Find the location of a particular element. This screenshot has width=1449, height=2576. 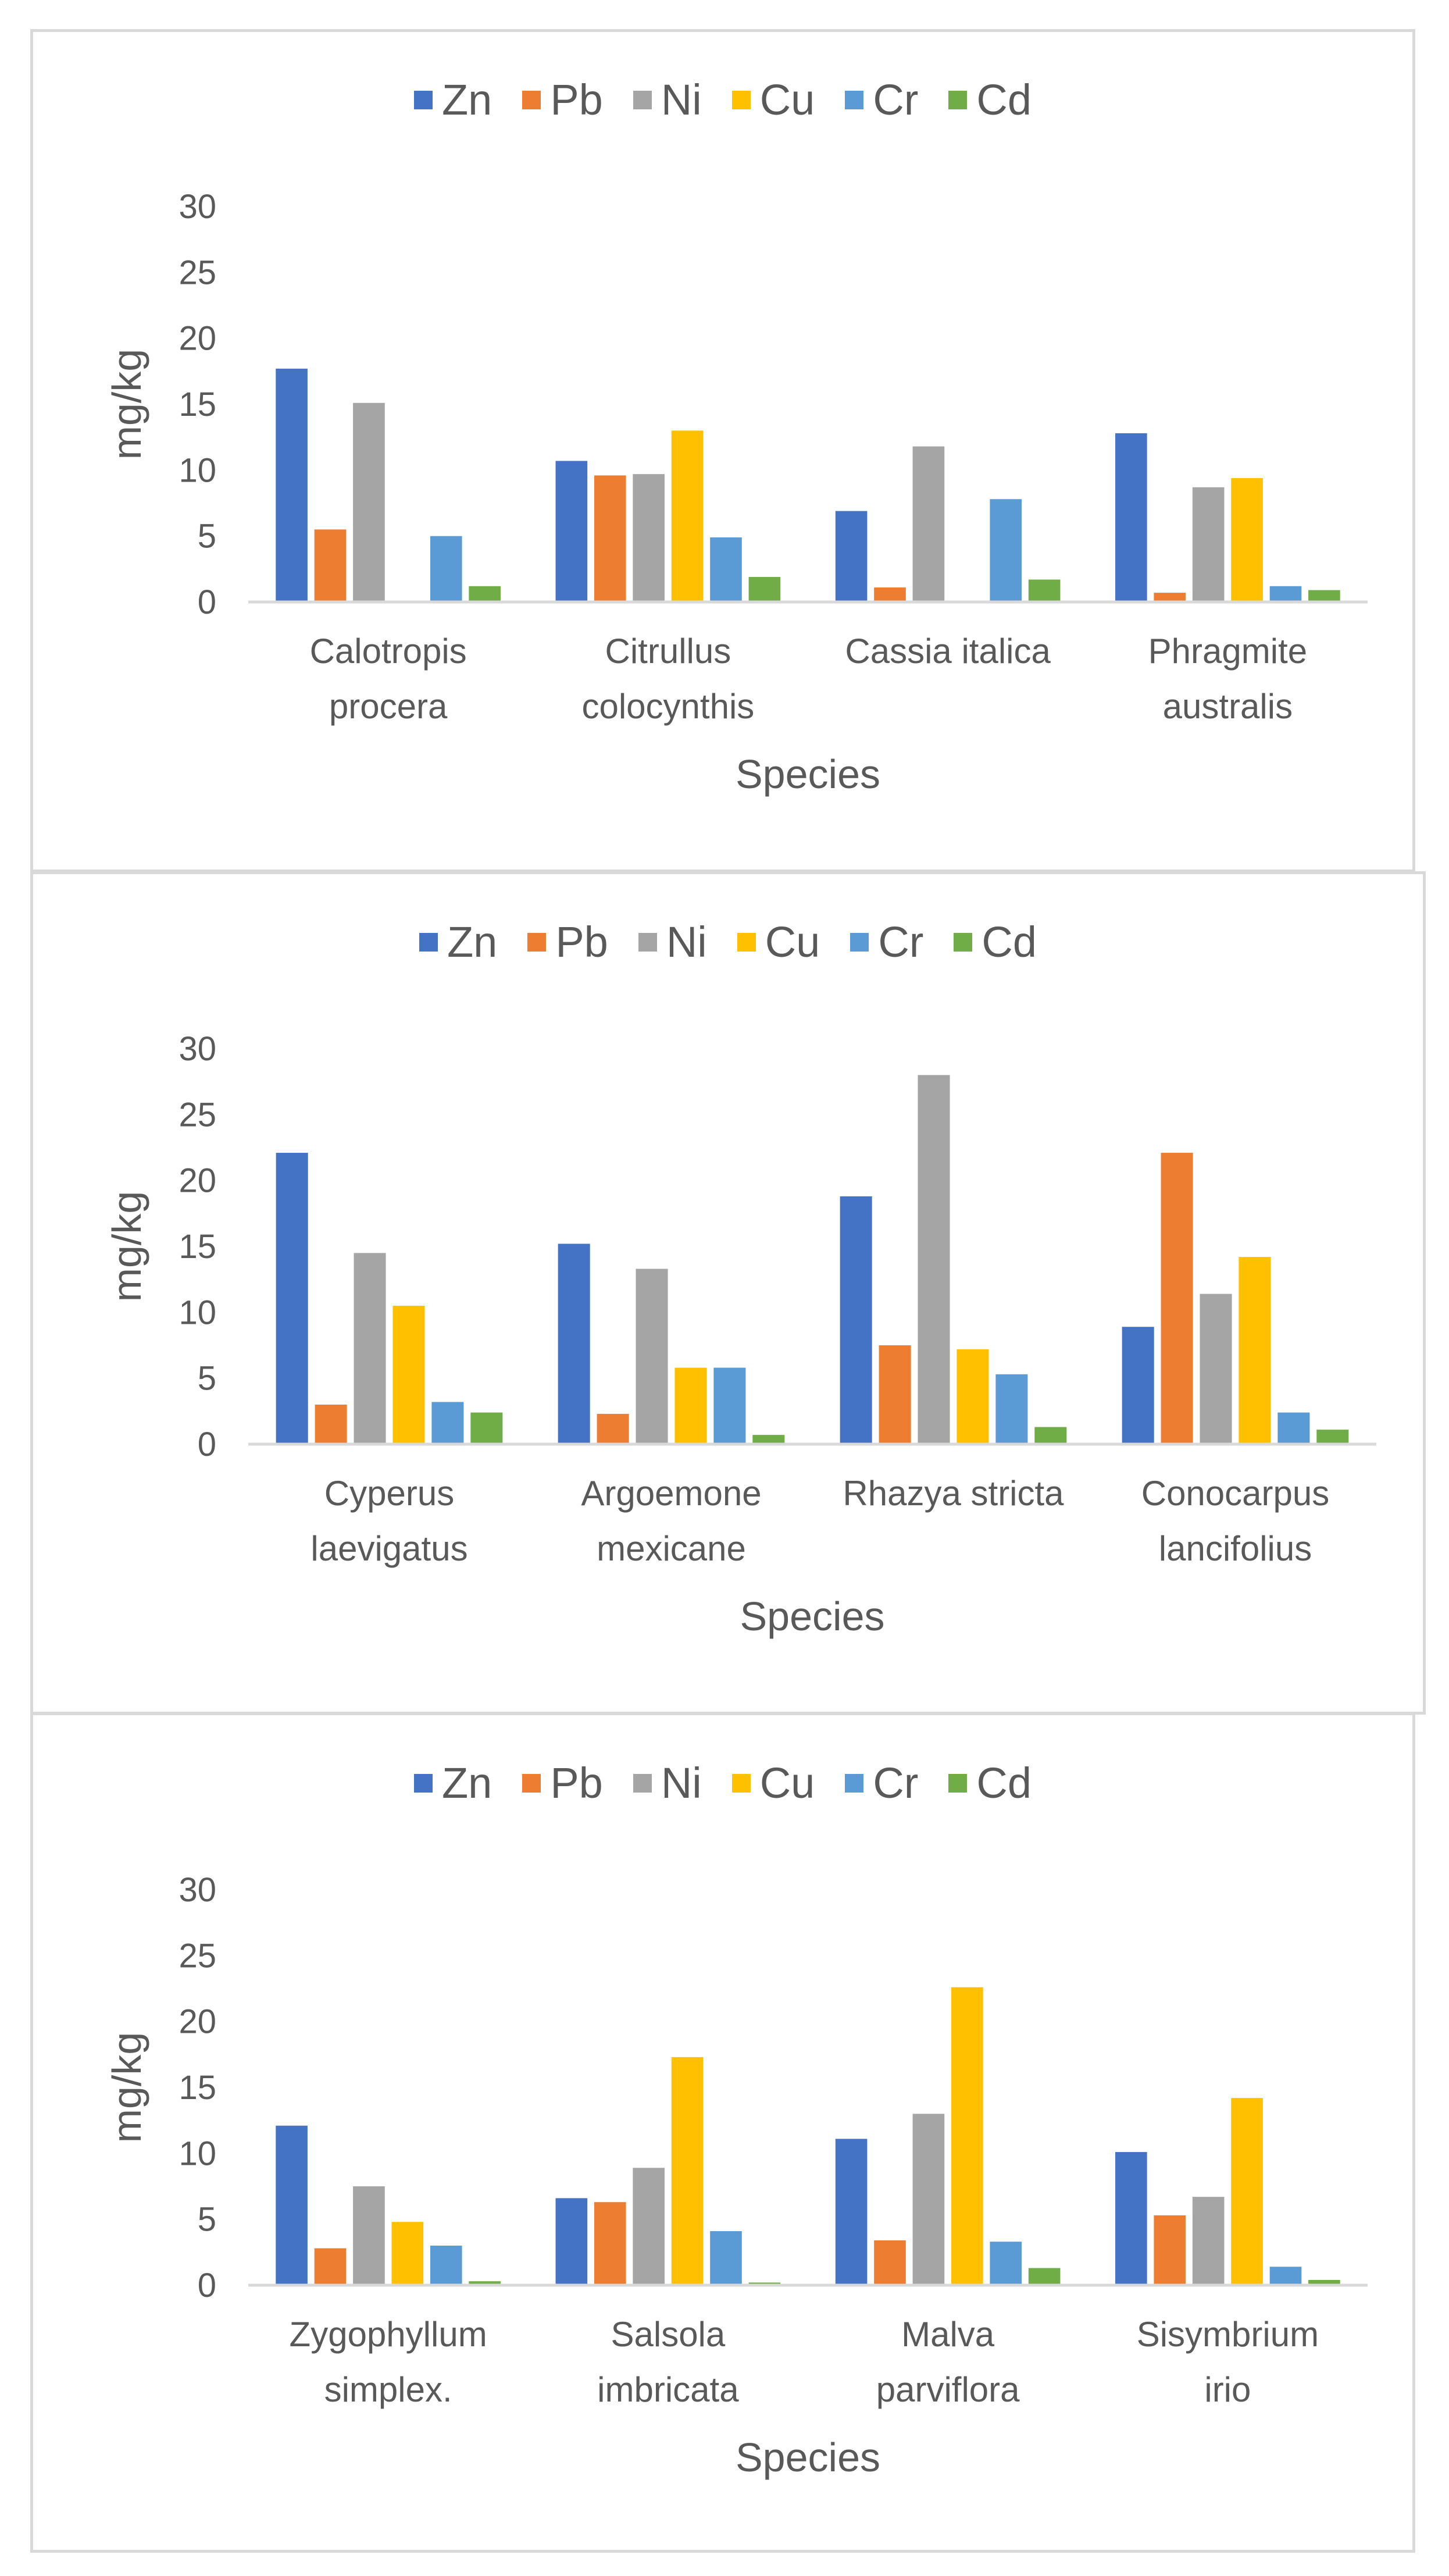

x-category-label: procera is located at coordinates (388, 706).